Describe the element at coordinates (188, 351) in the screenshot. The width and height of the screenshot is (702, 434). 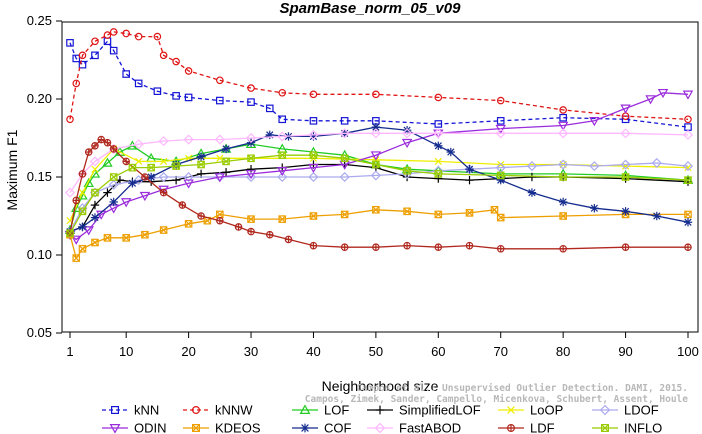
I see `x-tick-label: 20` at that location.